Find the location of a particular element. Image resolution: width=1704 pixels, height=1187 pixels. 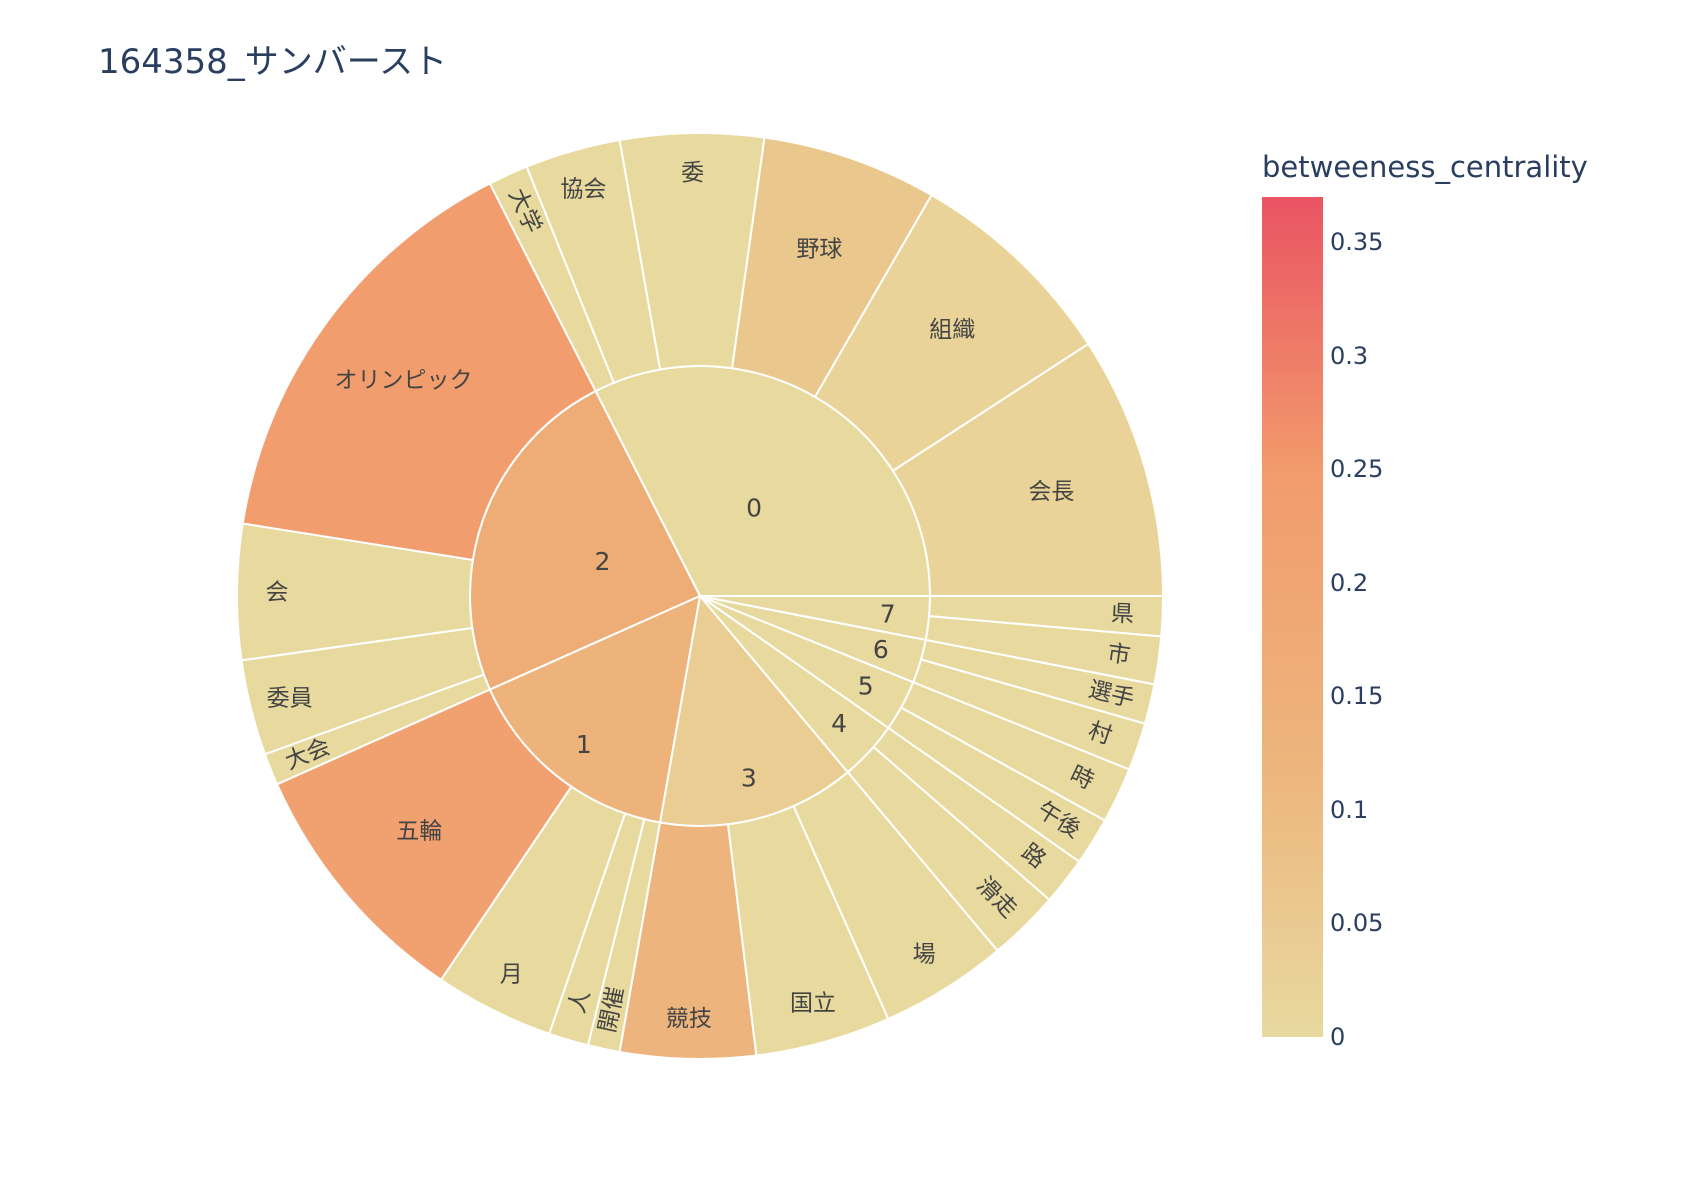

group-label-7: 7 is located at coordinates (888, 614).